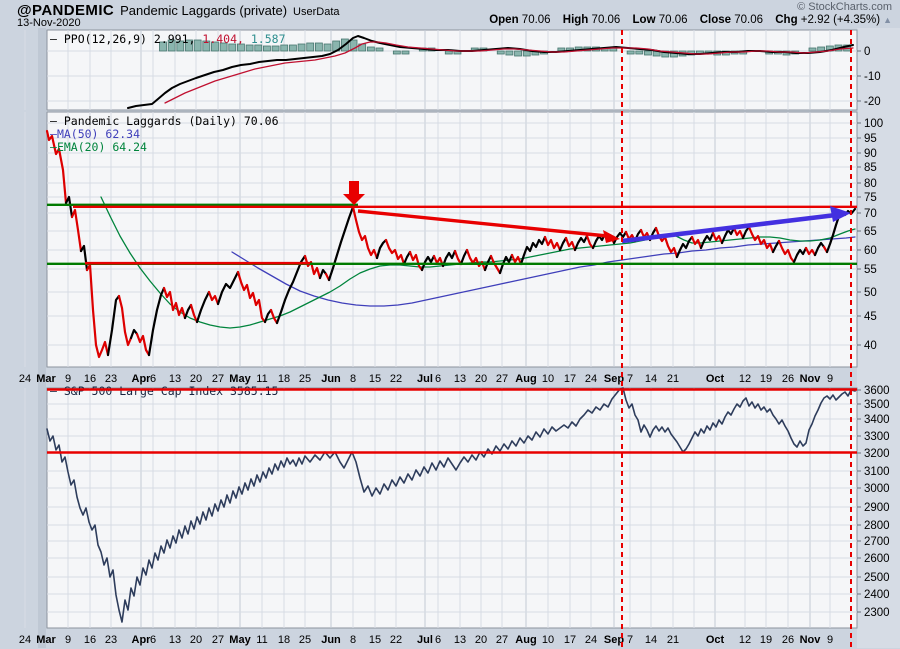  I want to click on chart-date: 13-Nov-2020, so click(49, 23).